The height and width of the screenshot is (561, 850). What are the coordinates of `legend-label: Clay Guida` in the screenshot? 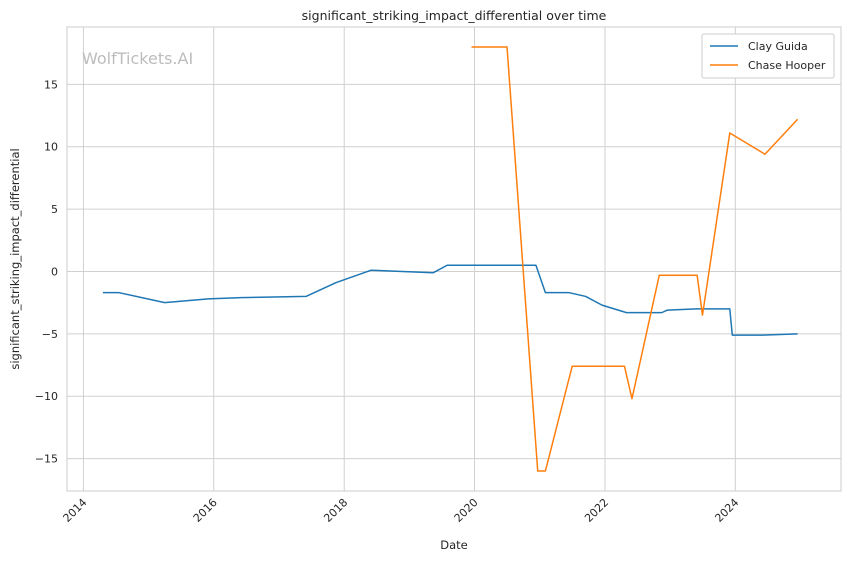 It's located at (778, 46).